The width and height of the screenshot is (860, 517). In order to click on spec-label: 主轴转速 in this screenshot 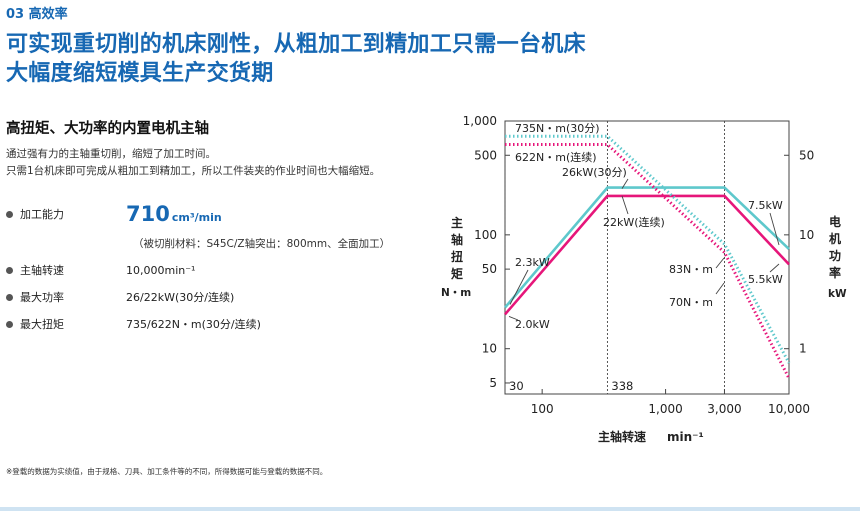, I will do `click(42, 270)`.